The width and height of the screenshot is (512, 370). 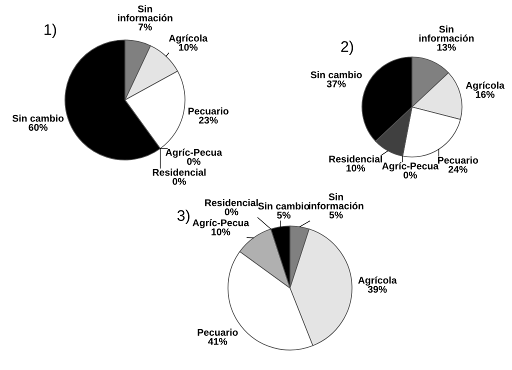 I want to click on data-label: 24%, so click(x=458, y=169).